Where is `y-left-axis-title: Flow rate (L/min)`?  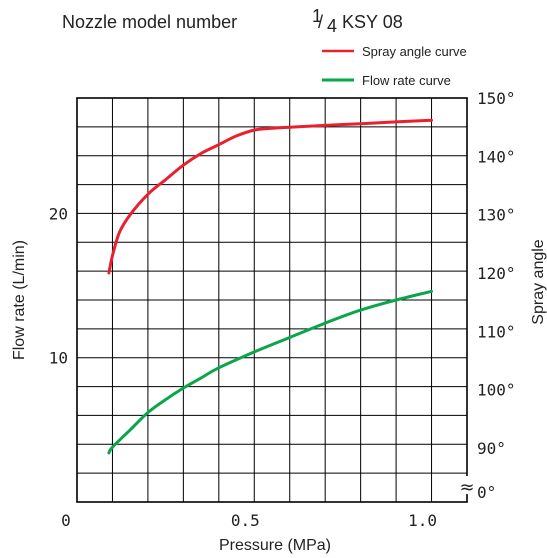
y-left-axis-title: Flow rate (L/min) is located at coordinates (19, 300).